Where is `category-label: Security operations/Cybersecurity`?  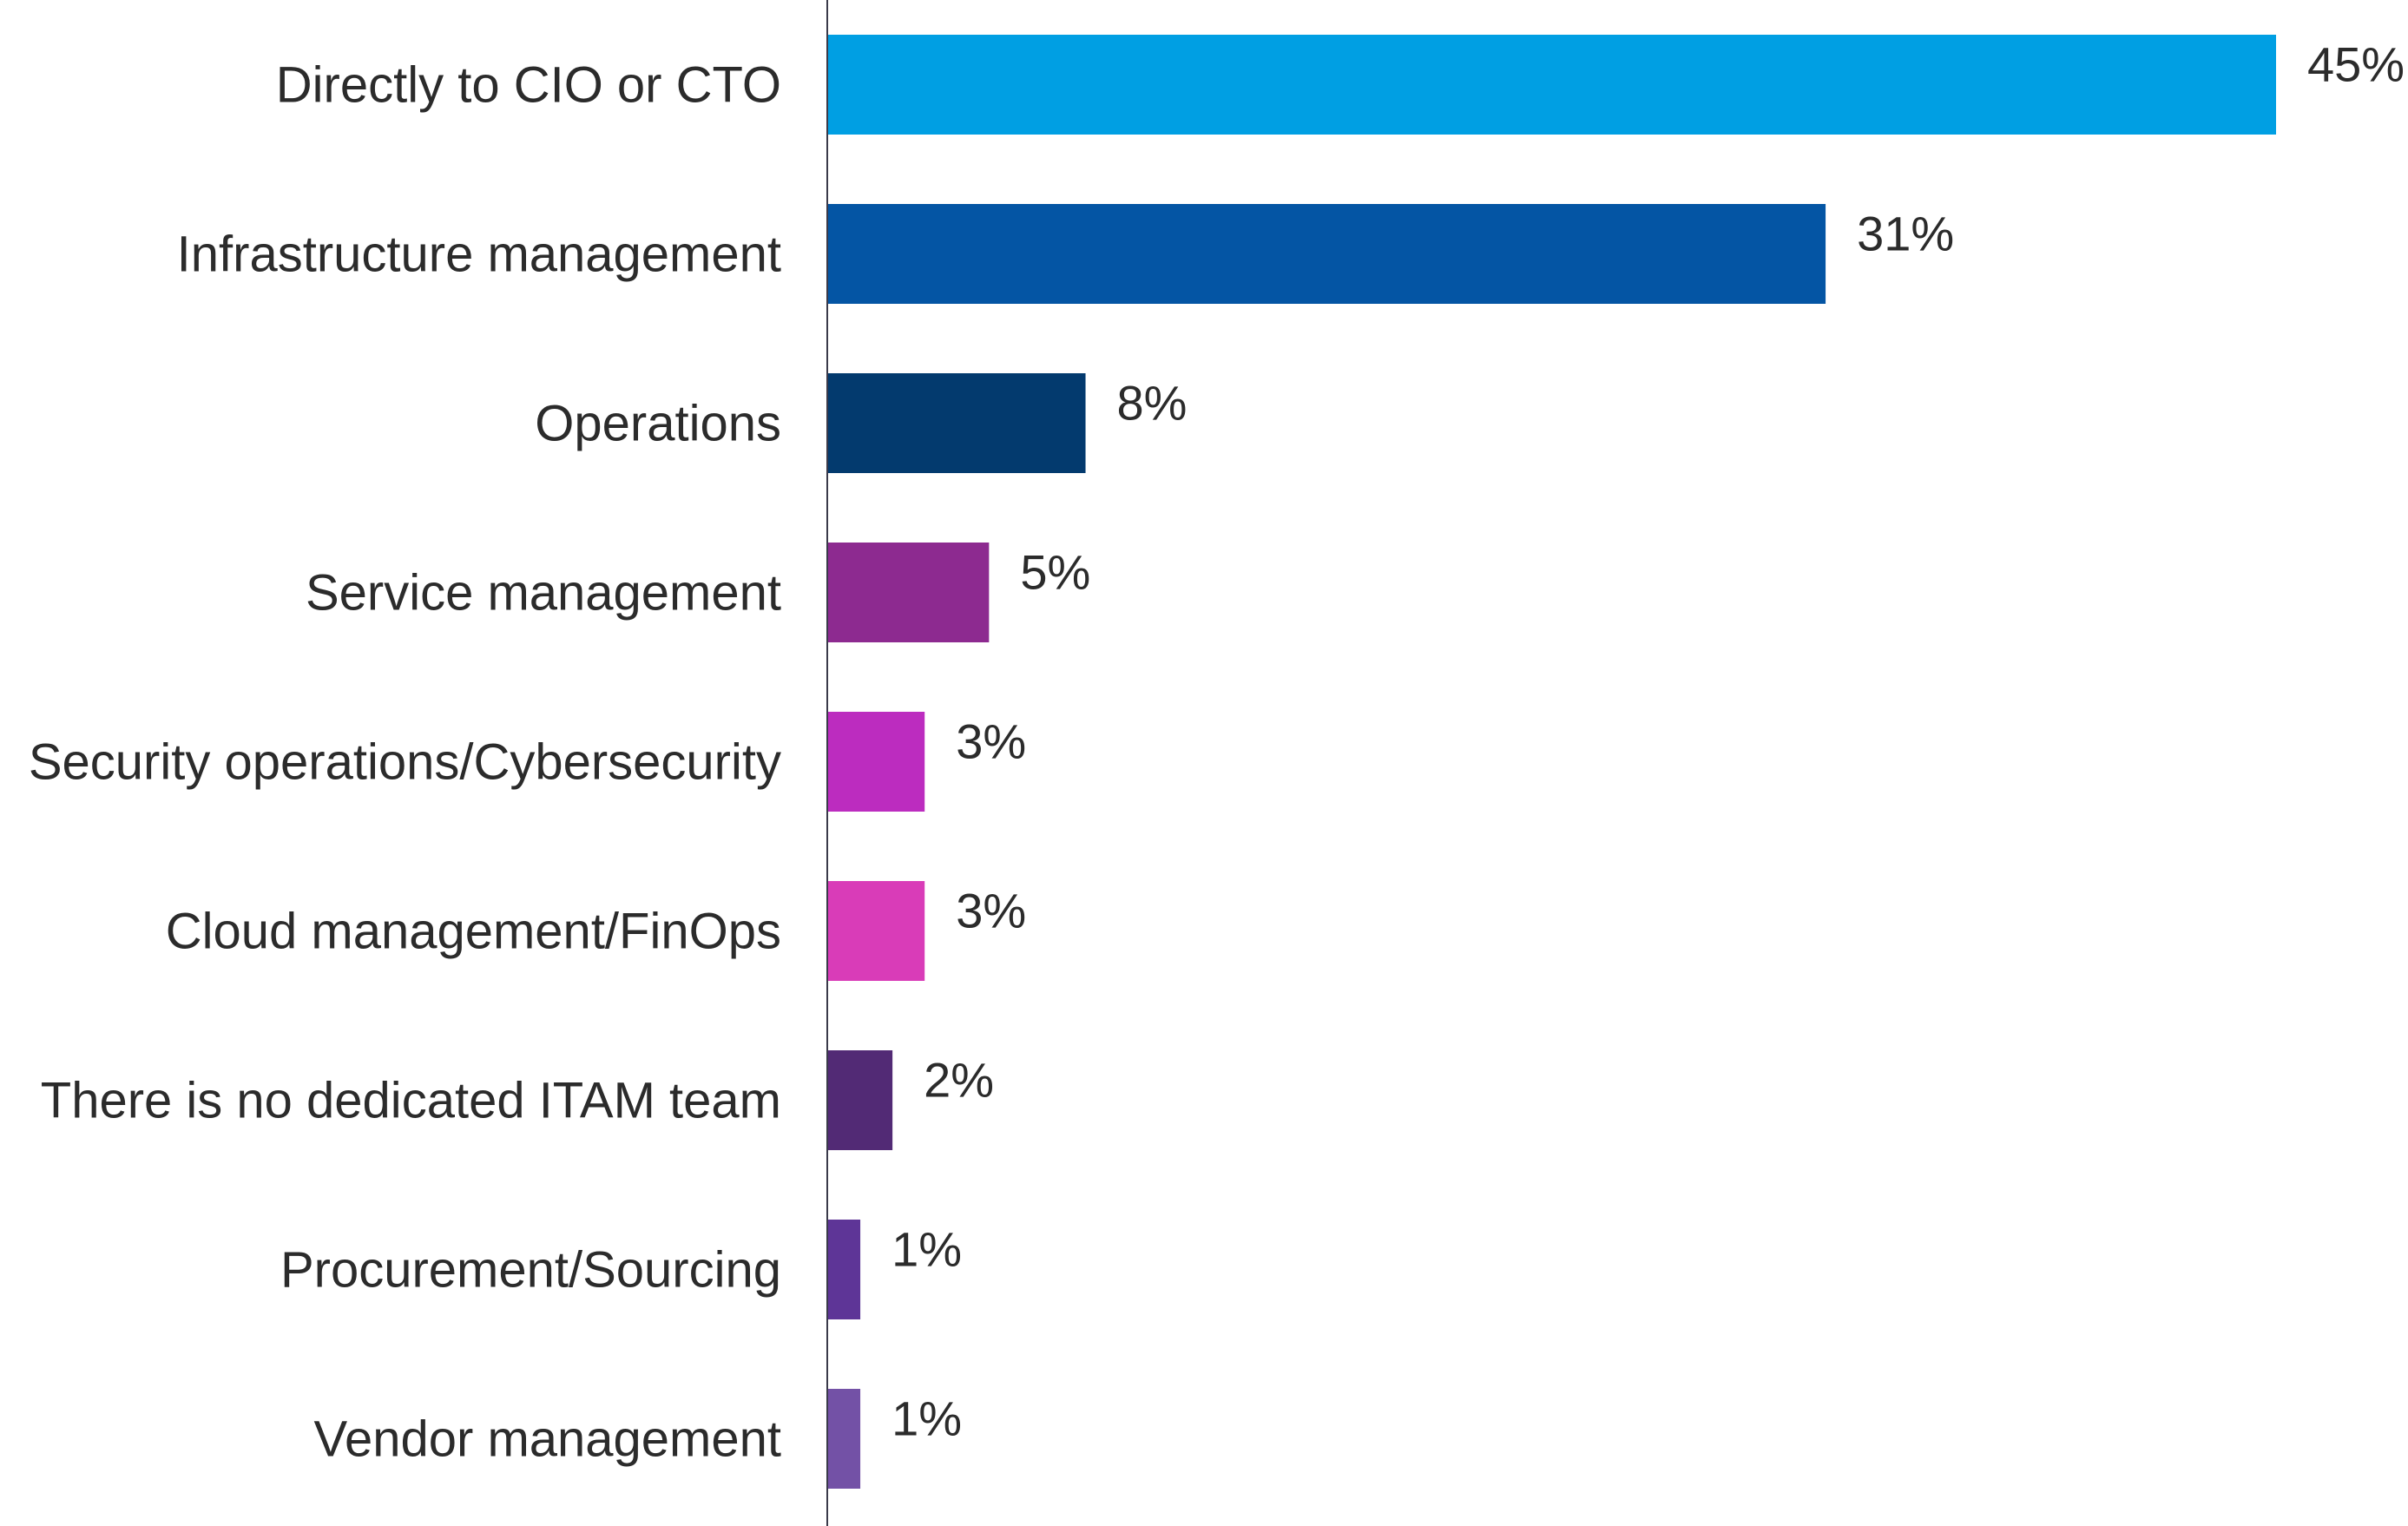
category-label: Security operations/Cybersecurity is located at coordinates (405, 762).